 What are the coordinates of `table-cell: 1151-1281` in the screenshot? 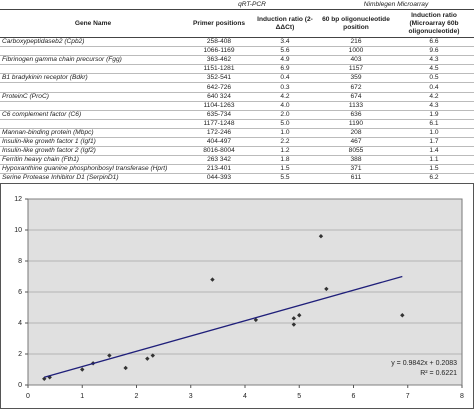 It's located at (219, 69).